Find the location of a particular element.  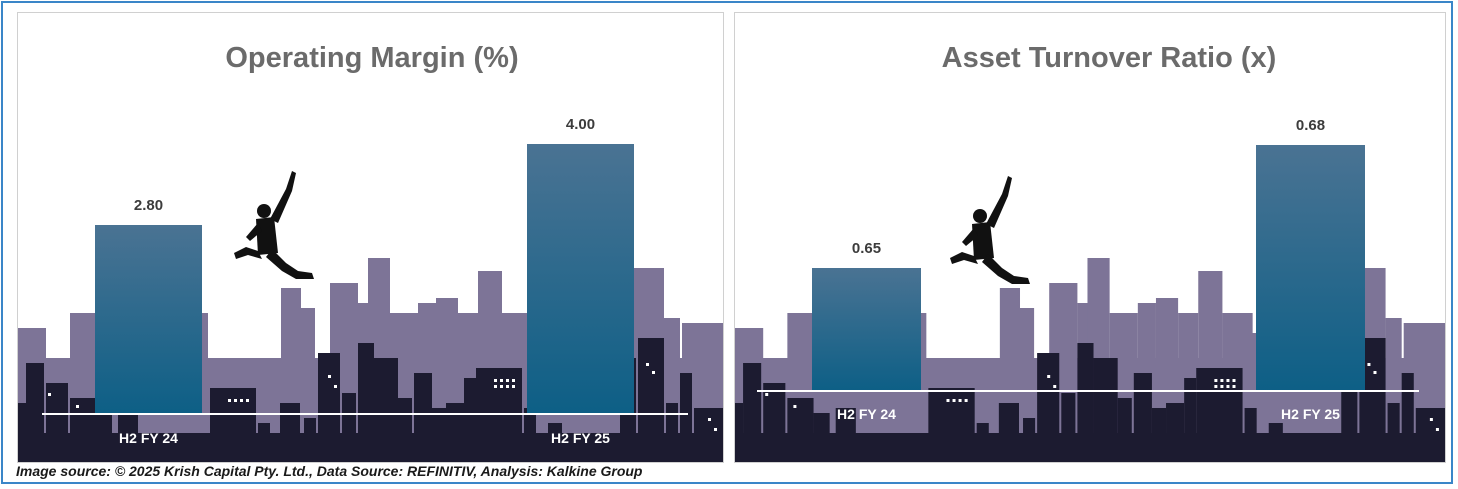

chart-title: Asset Turnover Ratio (x) is located at coordinates (1109, 58).